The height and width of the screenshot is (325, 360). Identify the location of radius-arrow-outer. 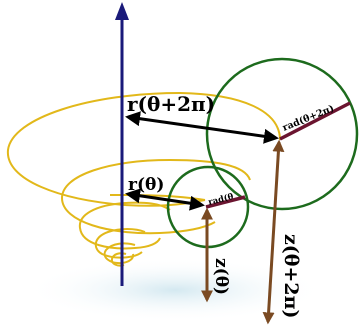
(202, 127).